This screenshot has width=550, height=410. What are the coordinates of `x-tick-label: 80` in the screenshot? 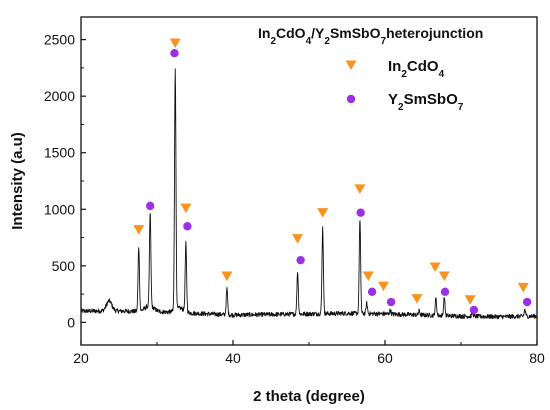 It's located at (537, 358).